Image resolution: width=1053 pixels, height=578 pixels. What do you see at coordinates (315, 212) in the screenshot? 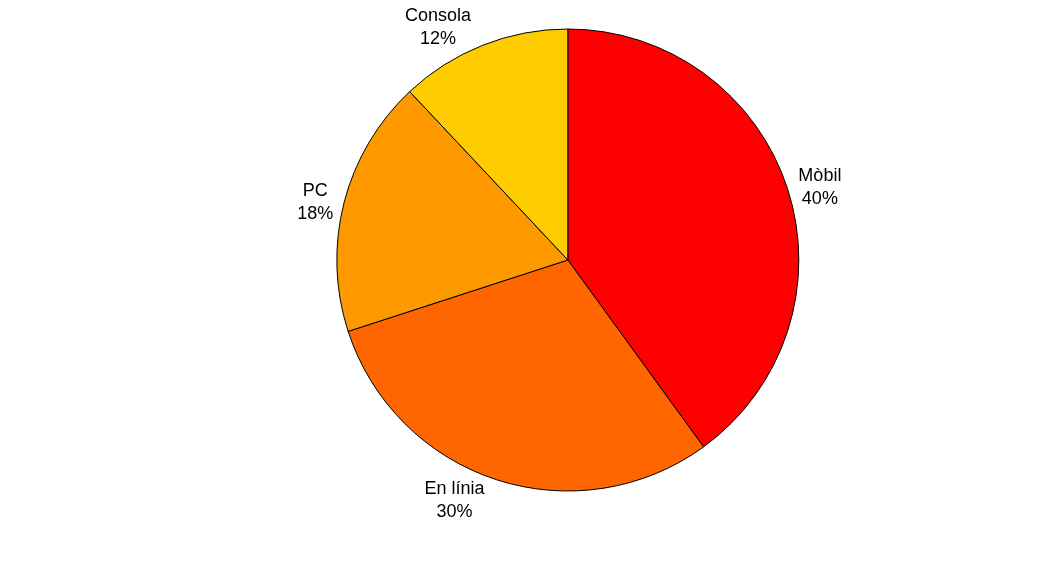
I see `data-label: 18%` at bounding box center [315, 212].